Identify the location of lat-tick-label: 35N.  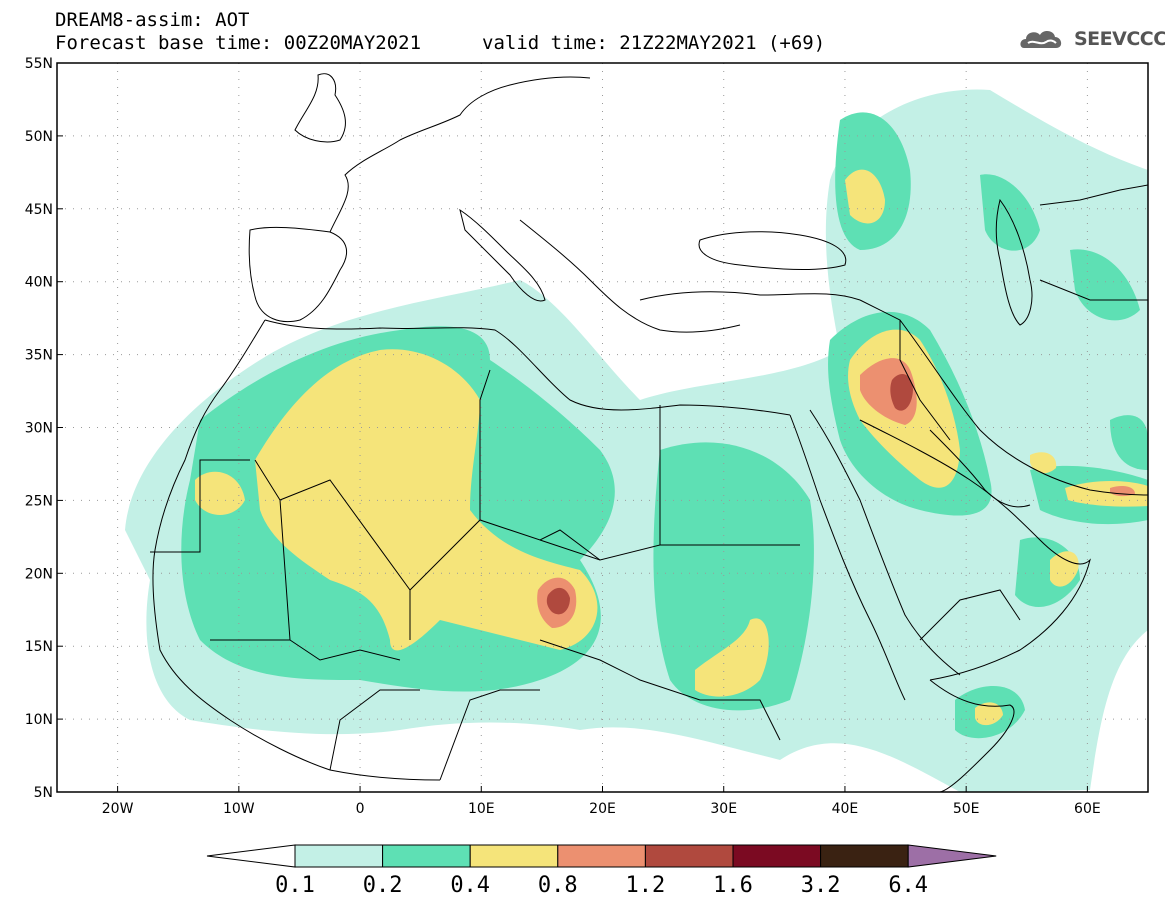
(39, 356).